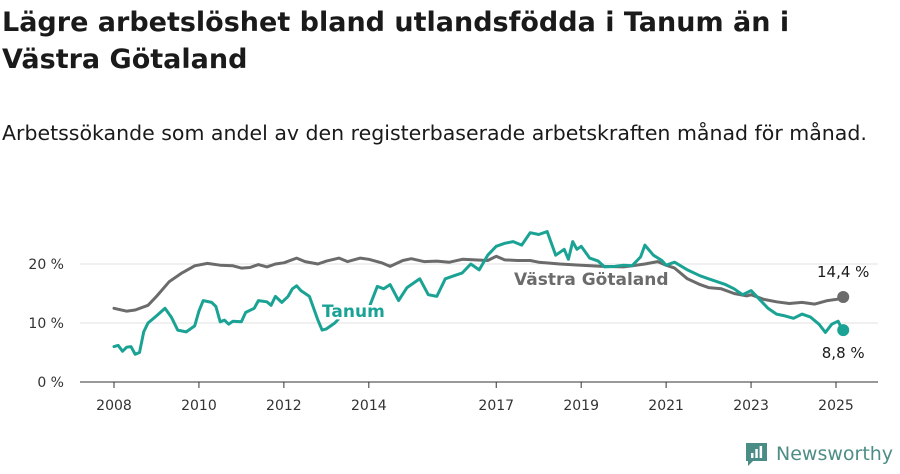 The width and height of the screenshot is (900, 474). What do you see at coordinates (756, 454) in the screenshot?
I see `newsworthy-logo-icon` at bounding box center [756, 454].